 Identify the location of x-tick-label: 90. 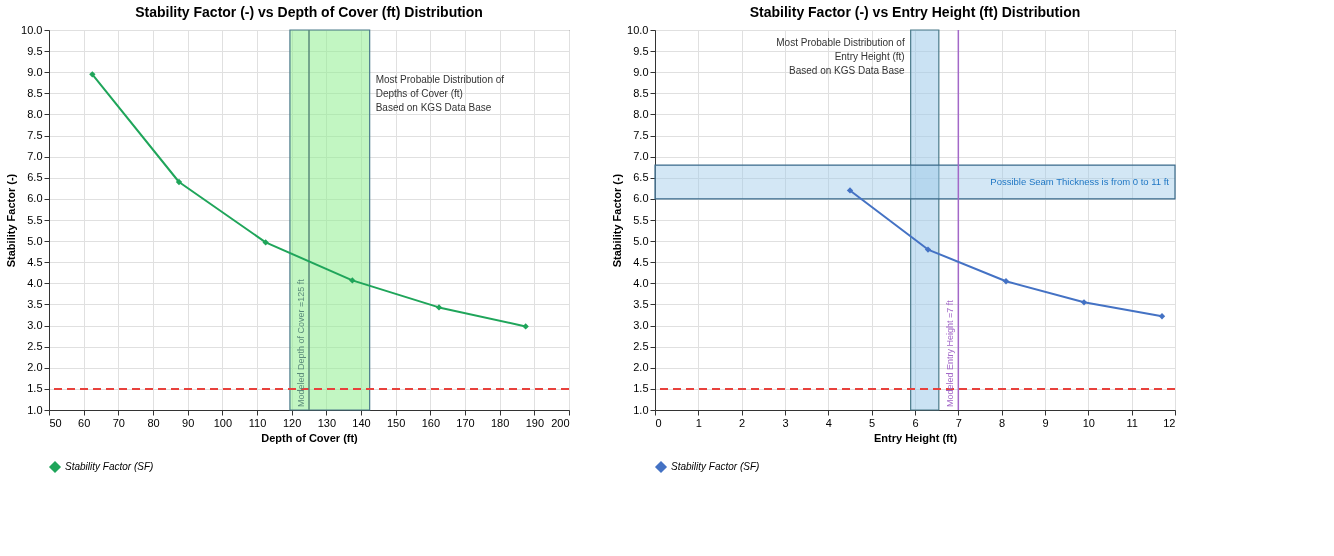
(188, 422).